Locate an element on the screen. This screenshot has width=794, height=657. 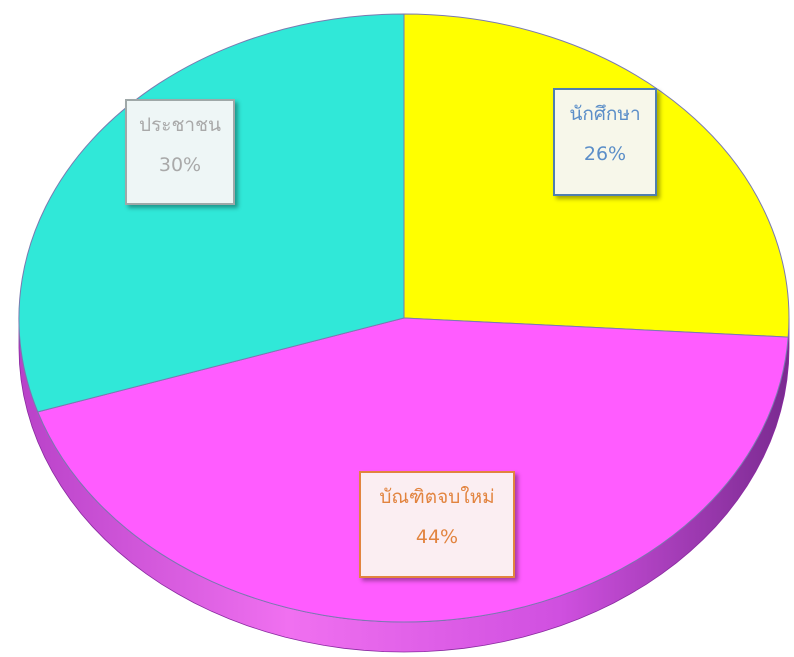
data-label-new-graduates: บัณฑิตจบใหม่ 44% is located at coordinates (437, 524).